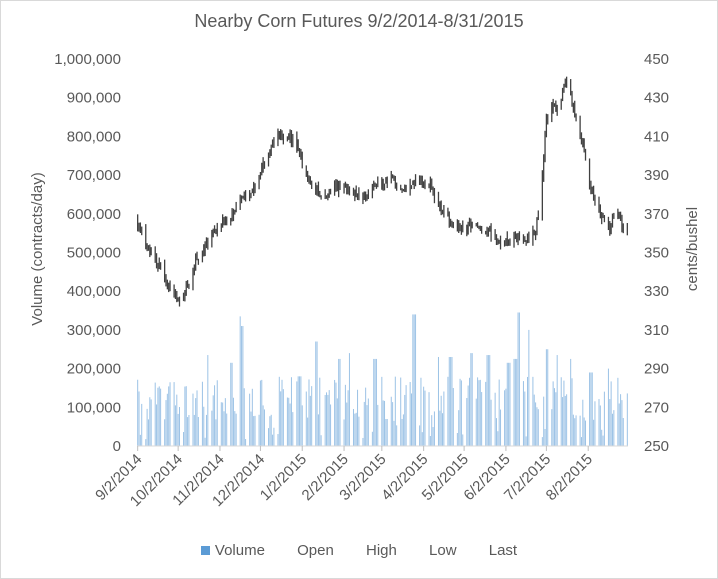 The height and width of the screenshot is (579, 718). I want to click on left-tick-label: 900,000, so click(94, 98).